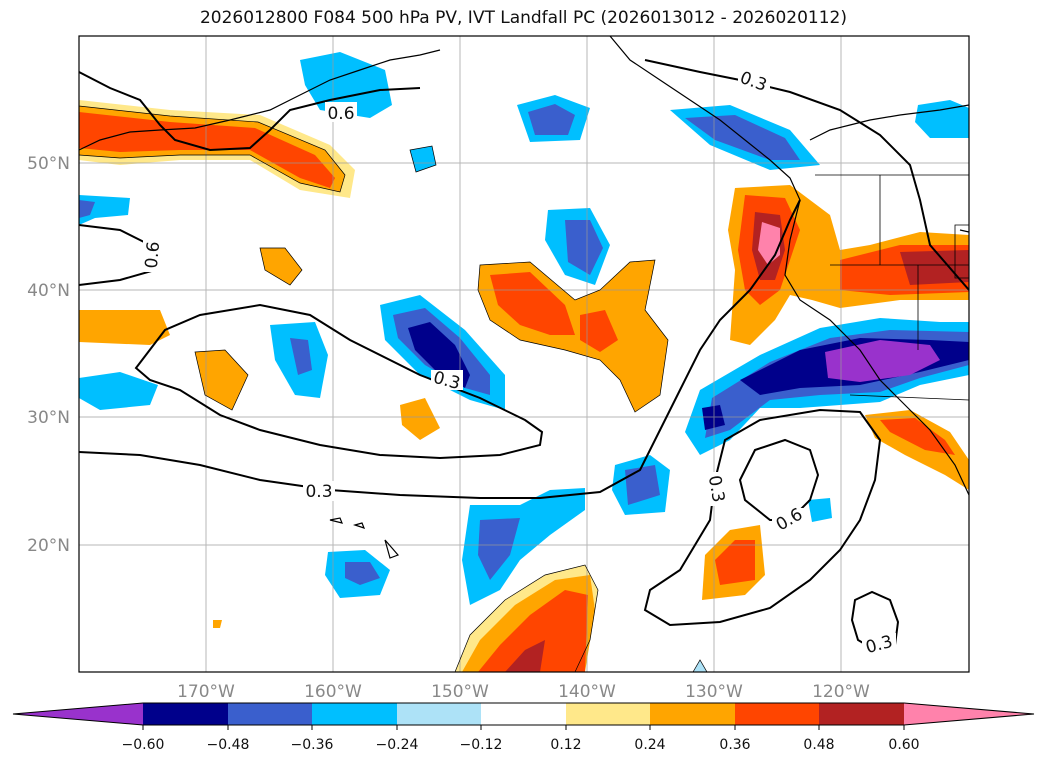 This screenshot has height=765, width=1047. Describe the element at coordinates (143, 745) in the screenshot. I see `colorbar-tick: −0.60` at that location.